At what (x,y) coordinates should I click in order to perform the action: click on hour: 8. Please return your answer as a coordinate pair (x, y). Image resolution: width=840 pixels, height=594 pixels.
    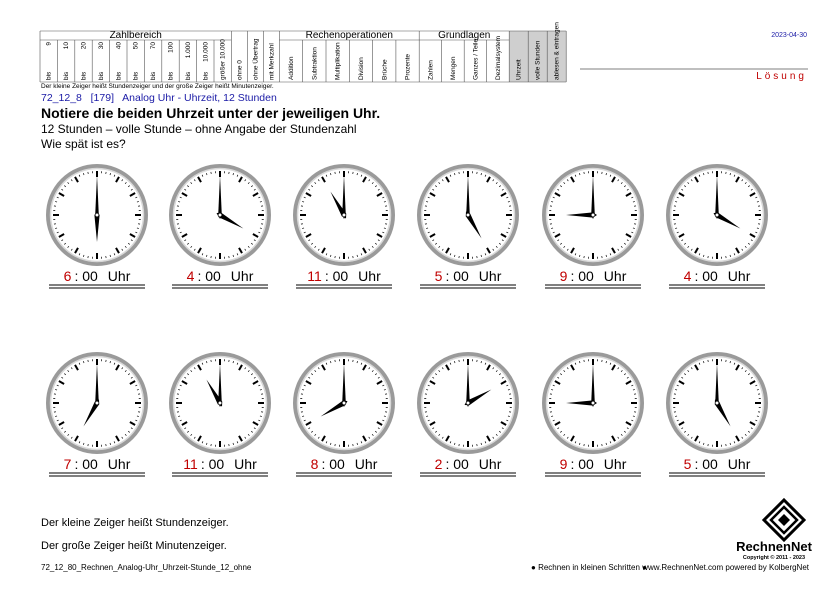
    Looking at the image, I should click on (315, 464).